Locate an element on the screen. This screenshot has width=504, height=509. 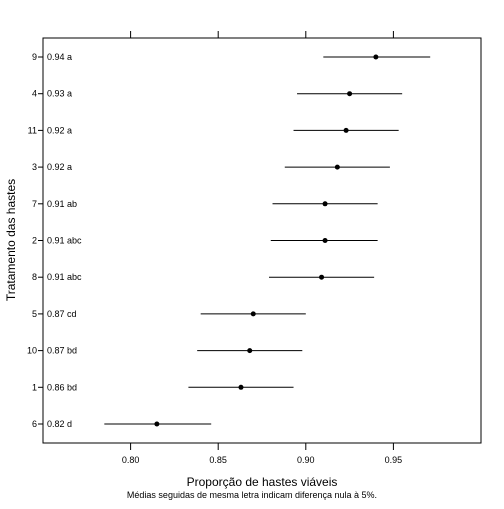
data-row: 11 0.92 a is located at coordinates (213, 130).